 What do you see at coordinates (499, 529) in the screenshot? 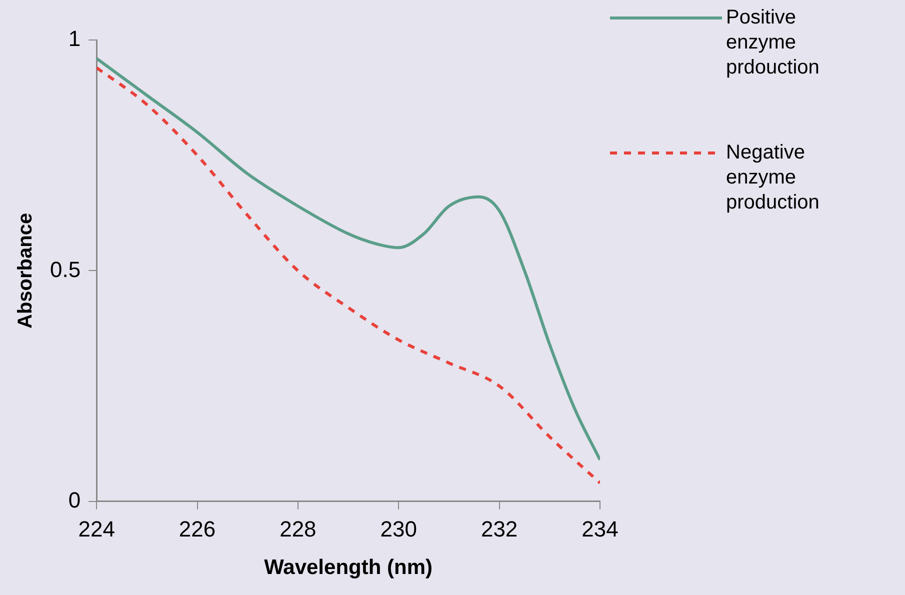
I see `x-tick-label: 232` at bounding box center [499, 529].